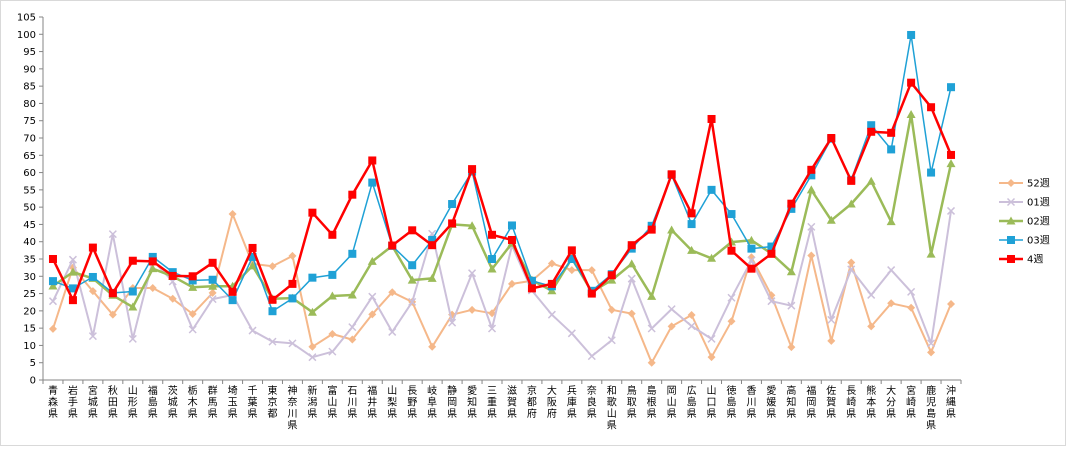 The width and height of the screenshot is (1066, 449). Describe the element at coordinates (29, 329) in the screenshot. I see `y-tick-label: 15` at that location.